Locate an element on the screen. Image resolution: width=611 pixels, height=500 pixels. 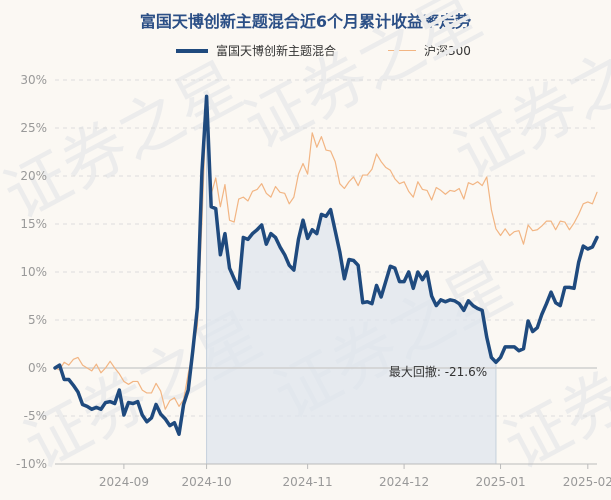
chart-legend: 富国天博创新主题混合 沪深300 is located at coordinates (305, 52).